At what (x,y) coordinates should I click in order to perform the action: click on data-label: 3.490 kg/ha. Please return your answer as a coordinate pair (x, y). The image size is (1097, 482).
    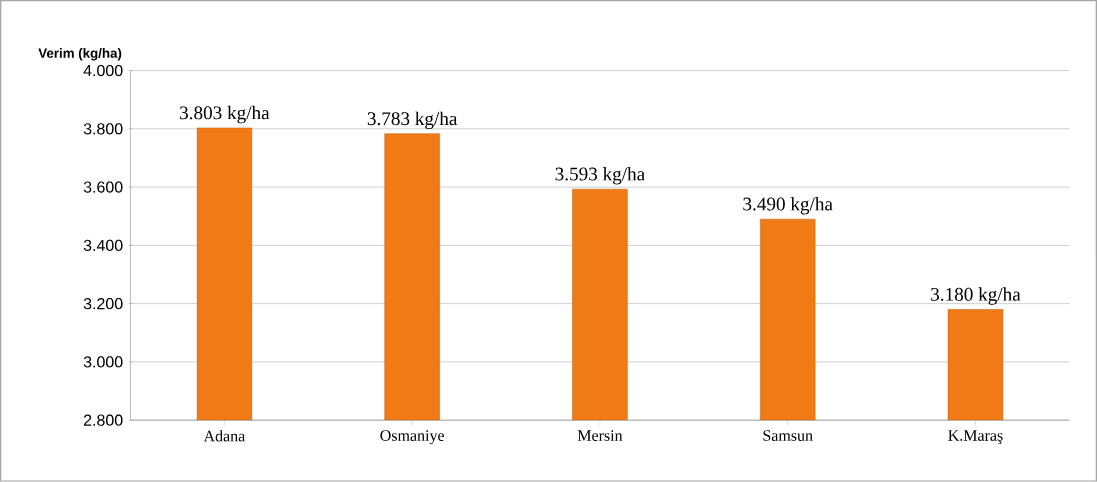
    Looking at the image, I should click on (788, 206).